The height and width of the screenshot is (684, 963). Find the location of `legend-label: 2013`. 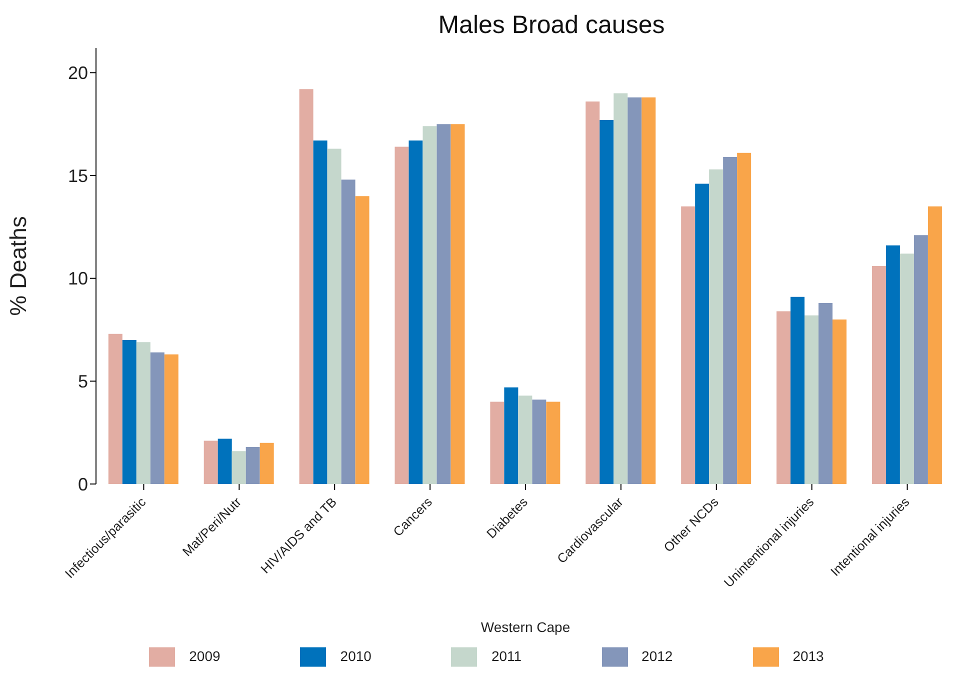

legend-label: 2013 is located at coordinates (808, 656).